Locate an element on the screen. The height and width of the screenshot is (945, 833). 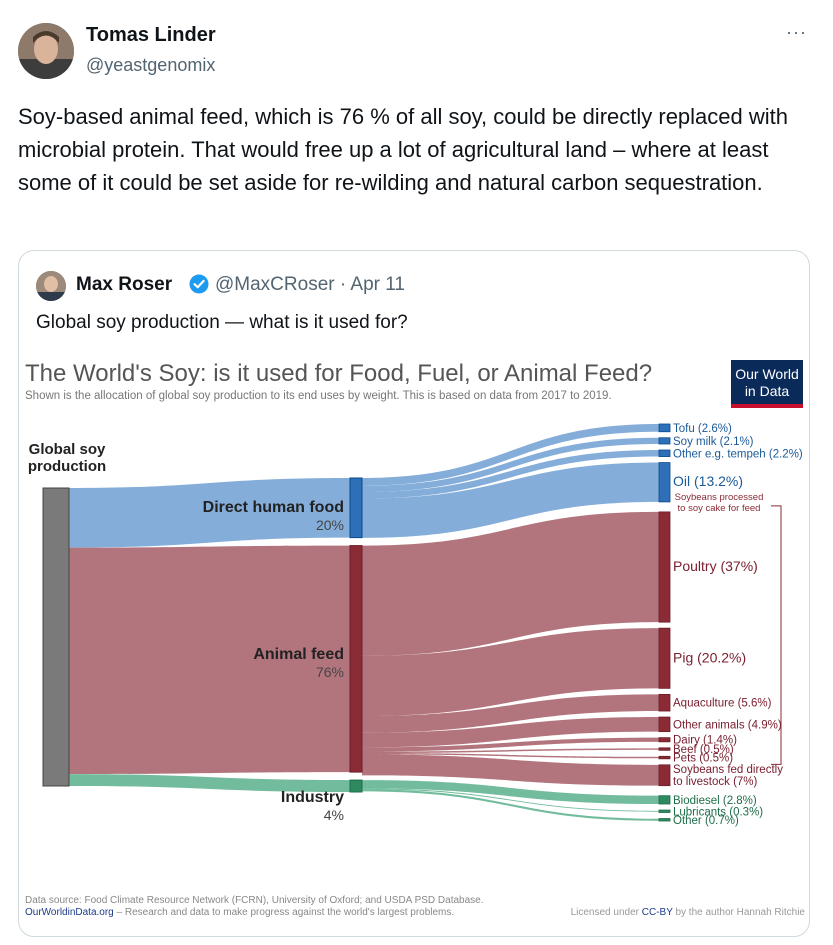
owid-logo-text: in Data is located at coordinates (767, 391).